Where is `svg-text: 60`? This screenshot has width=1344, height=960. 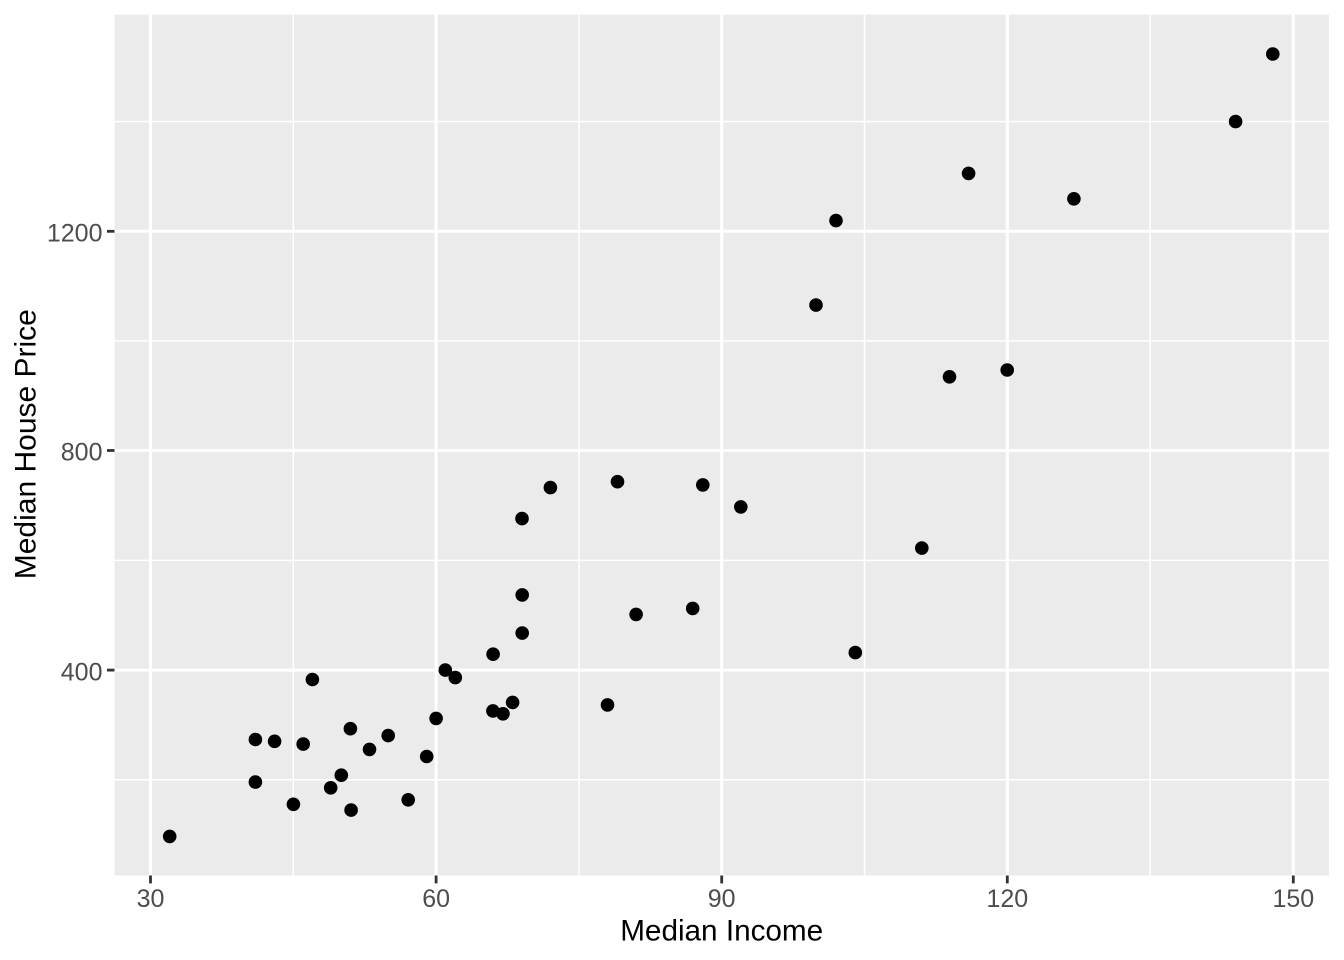
svg-text: 60 is located at coordinates (436, 899).